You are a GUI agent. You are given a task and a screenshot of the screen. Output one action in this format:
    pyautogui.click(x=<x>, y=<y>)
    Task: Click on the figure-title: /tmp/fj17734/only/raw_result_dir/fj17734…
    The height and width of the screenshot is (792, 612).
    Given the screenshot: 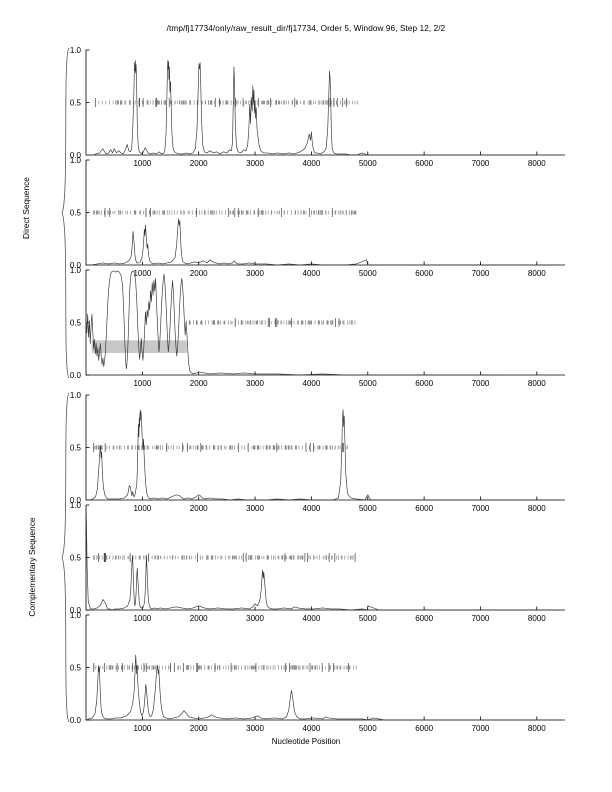 What is the action you would take?
    pyautogui.click(x=306, y=28)
    